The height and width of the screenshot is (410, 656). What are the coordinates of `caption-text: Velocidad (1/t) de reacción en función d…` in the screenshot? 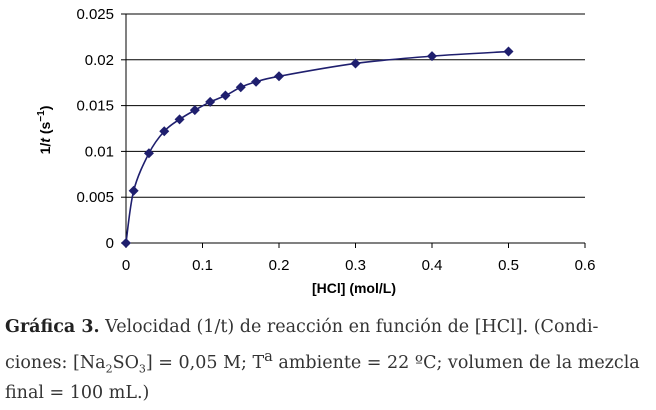 It's located at (302, 345).